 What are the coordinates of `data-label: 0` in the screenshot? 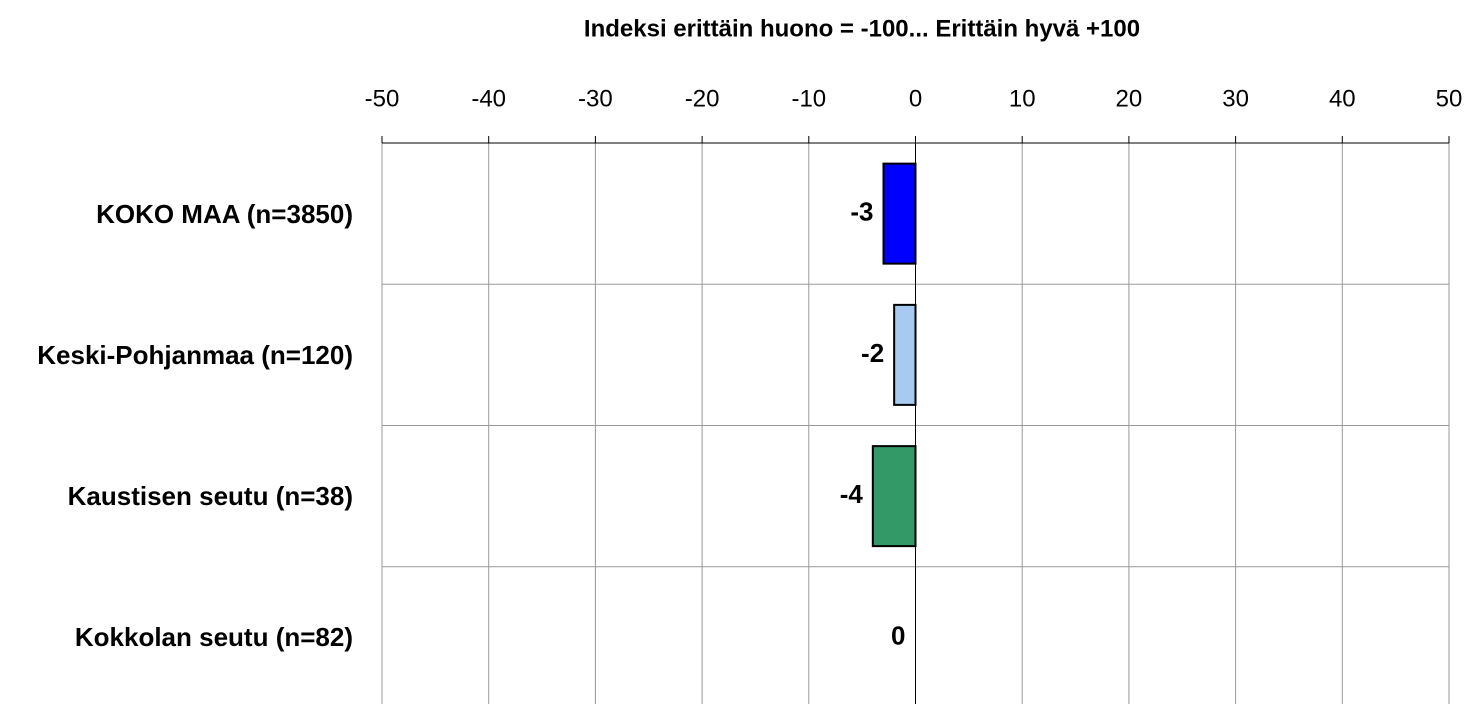 It's located at (898, 635).